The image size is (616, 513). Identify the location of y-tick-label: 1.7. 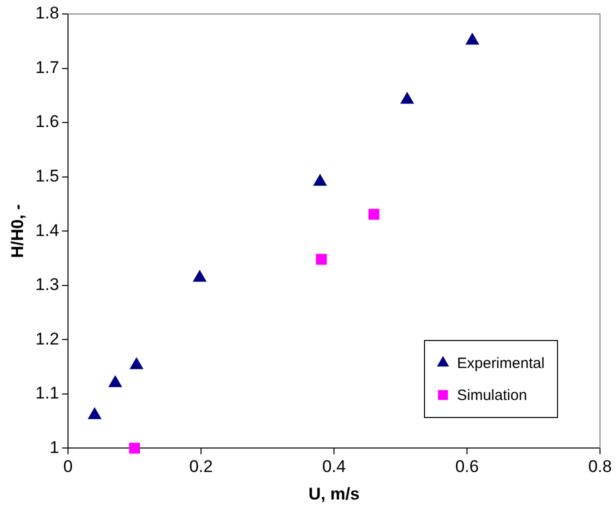
(47, 67).